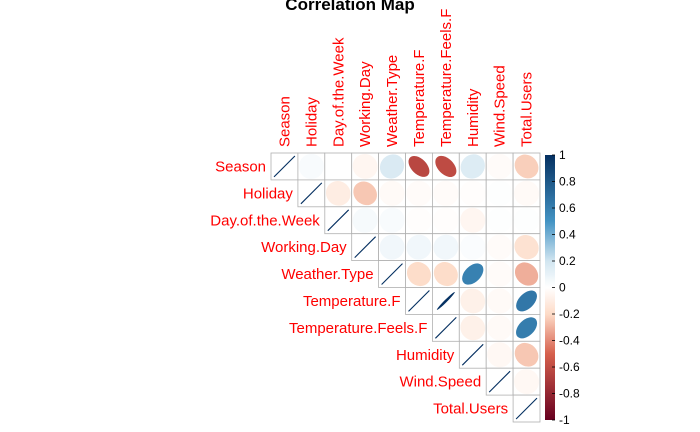 The image size is (700, 432). I want to click on row-label-7: Humidity, so click(425, 355).